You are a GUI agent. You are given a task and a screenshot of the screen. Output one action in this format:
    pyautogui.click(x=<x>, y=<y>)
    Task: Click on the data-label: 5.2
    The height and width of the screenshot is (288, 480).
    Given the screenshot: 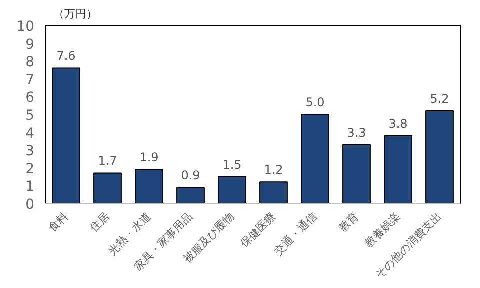 What is the action you would take?
    pyautogui.click(x=440, y=99)
    